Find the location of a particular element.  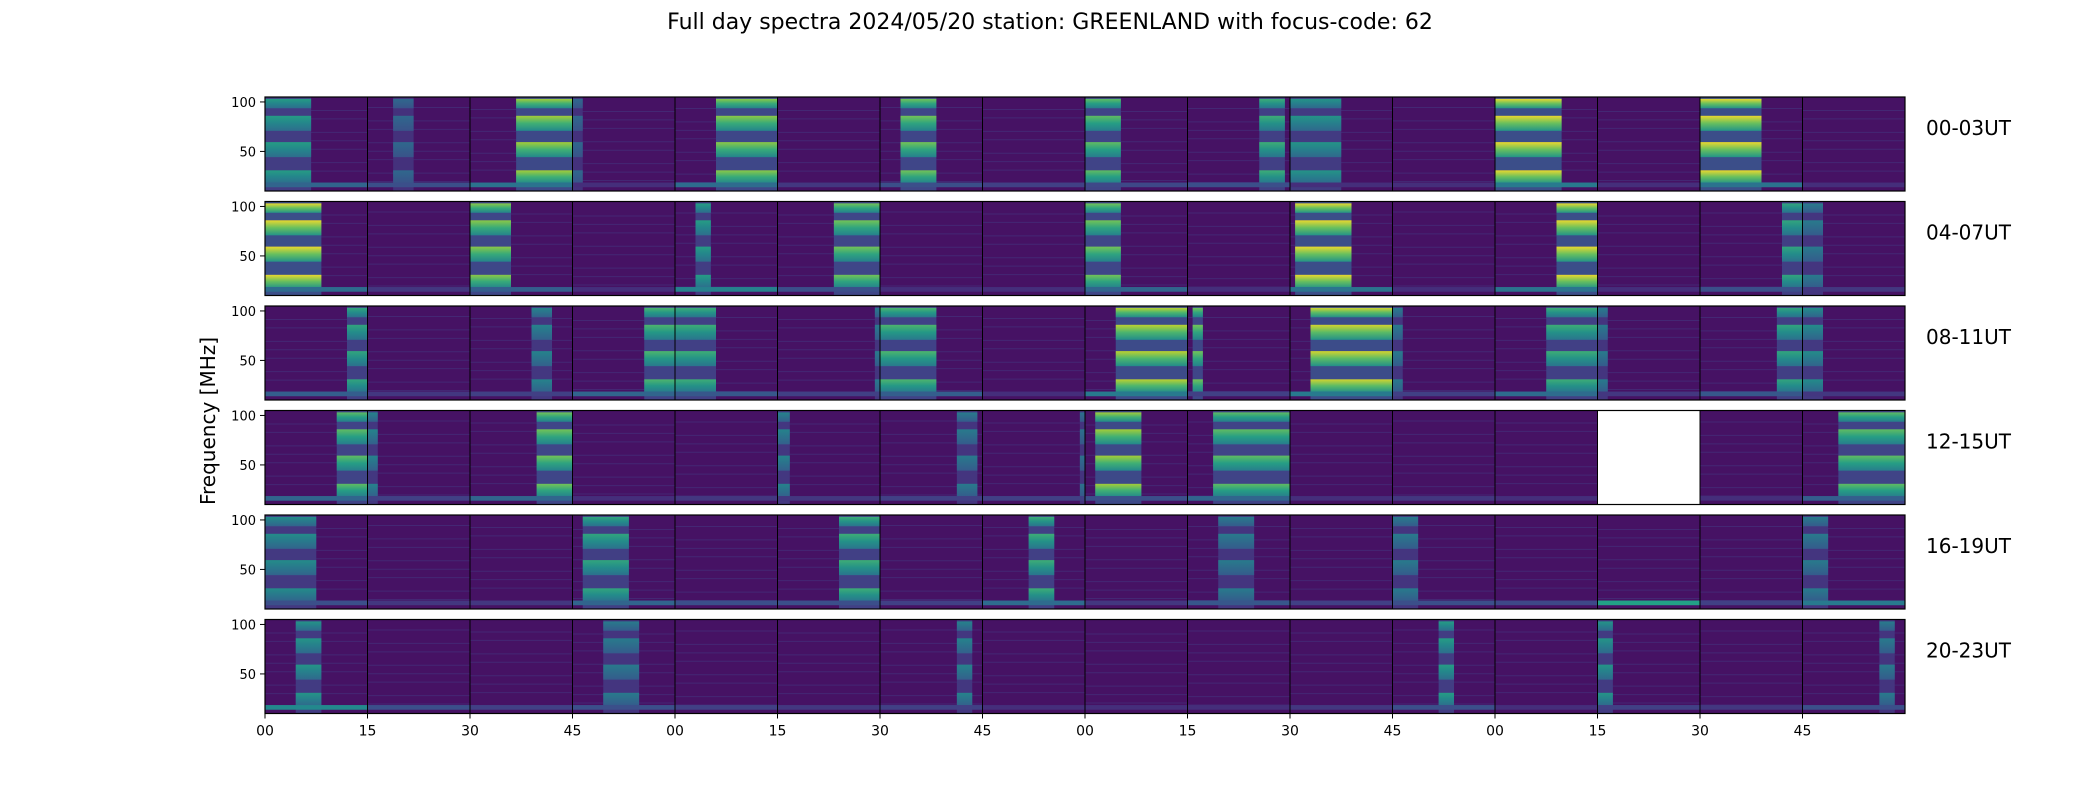

row-frame is located at coordinates (1085, 457).